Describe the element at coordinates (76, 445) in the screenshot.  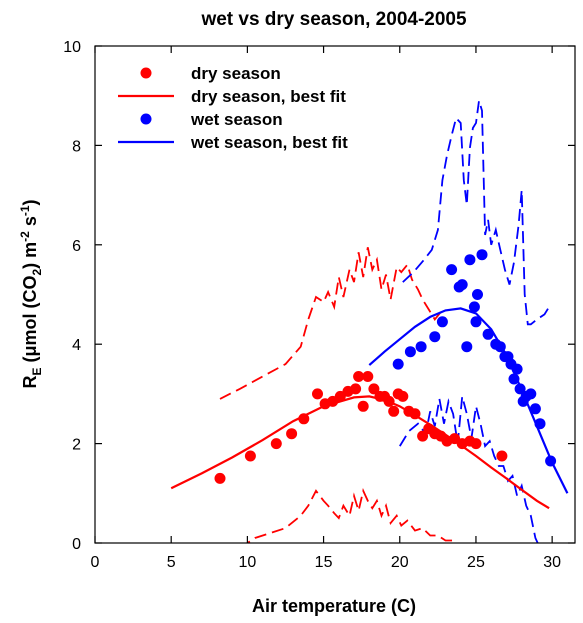
I see `y-tick-label: 2` at that location.